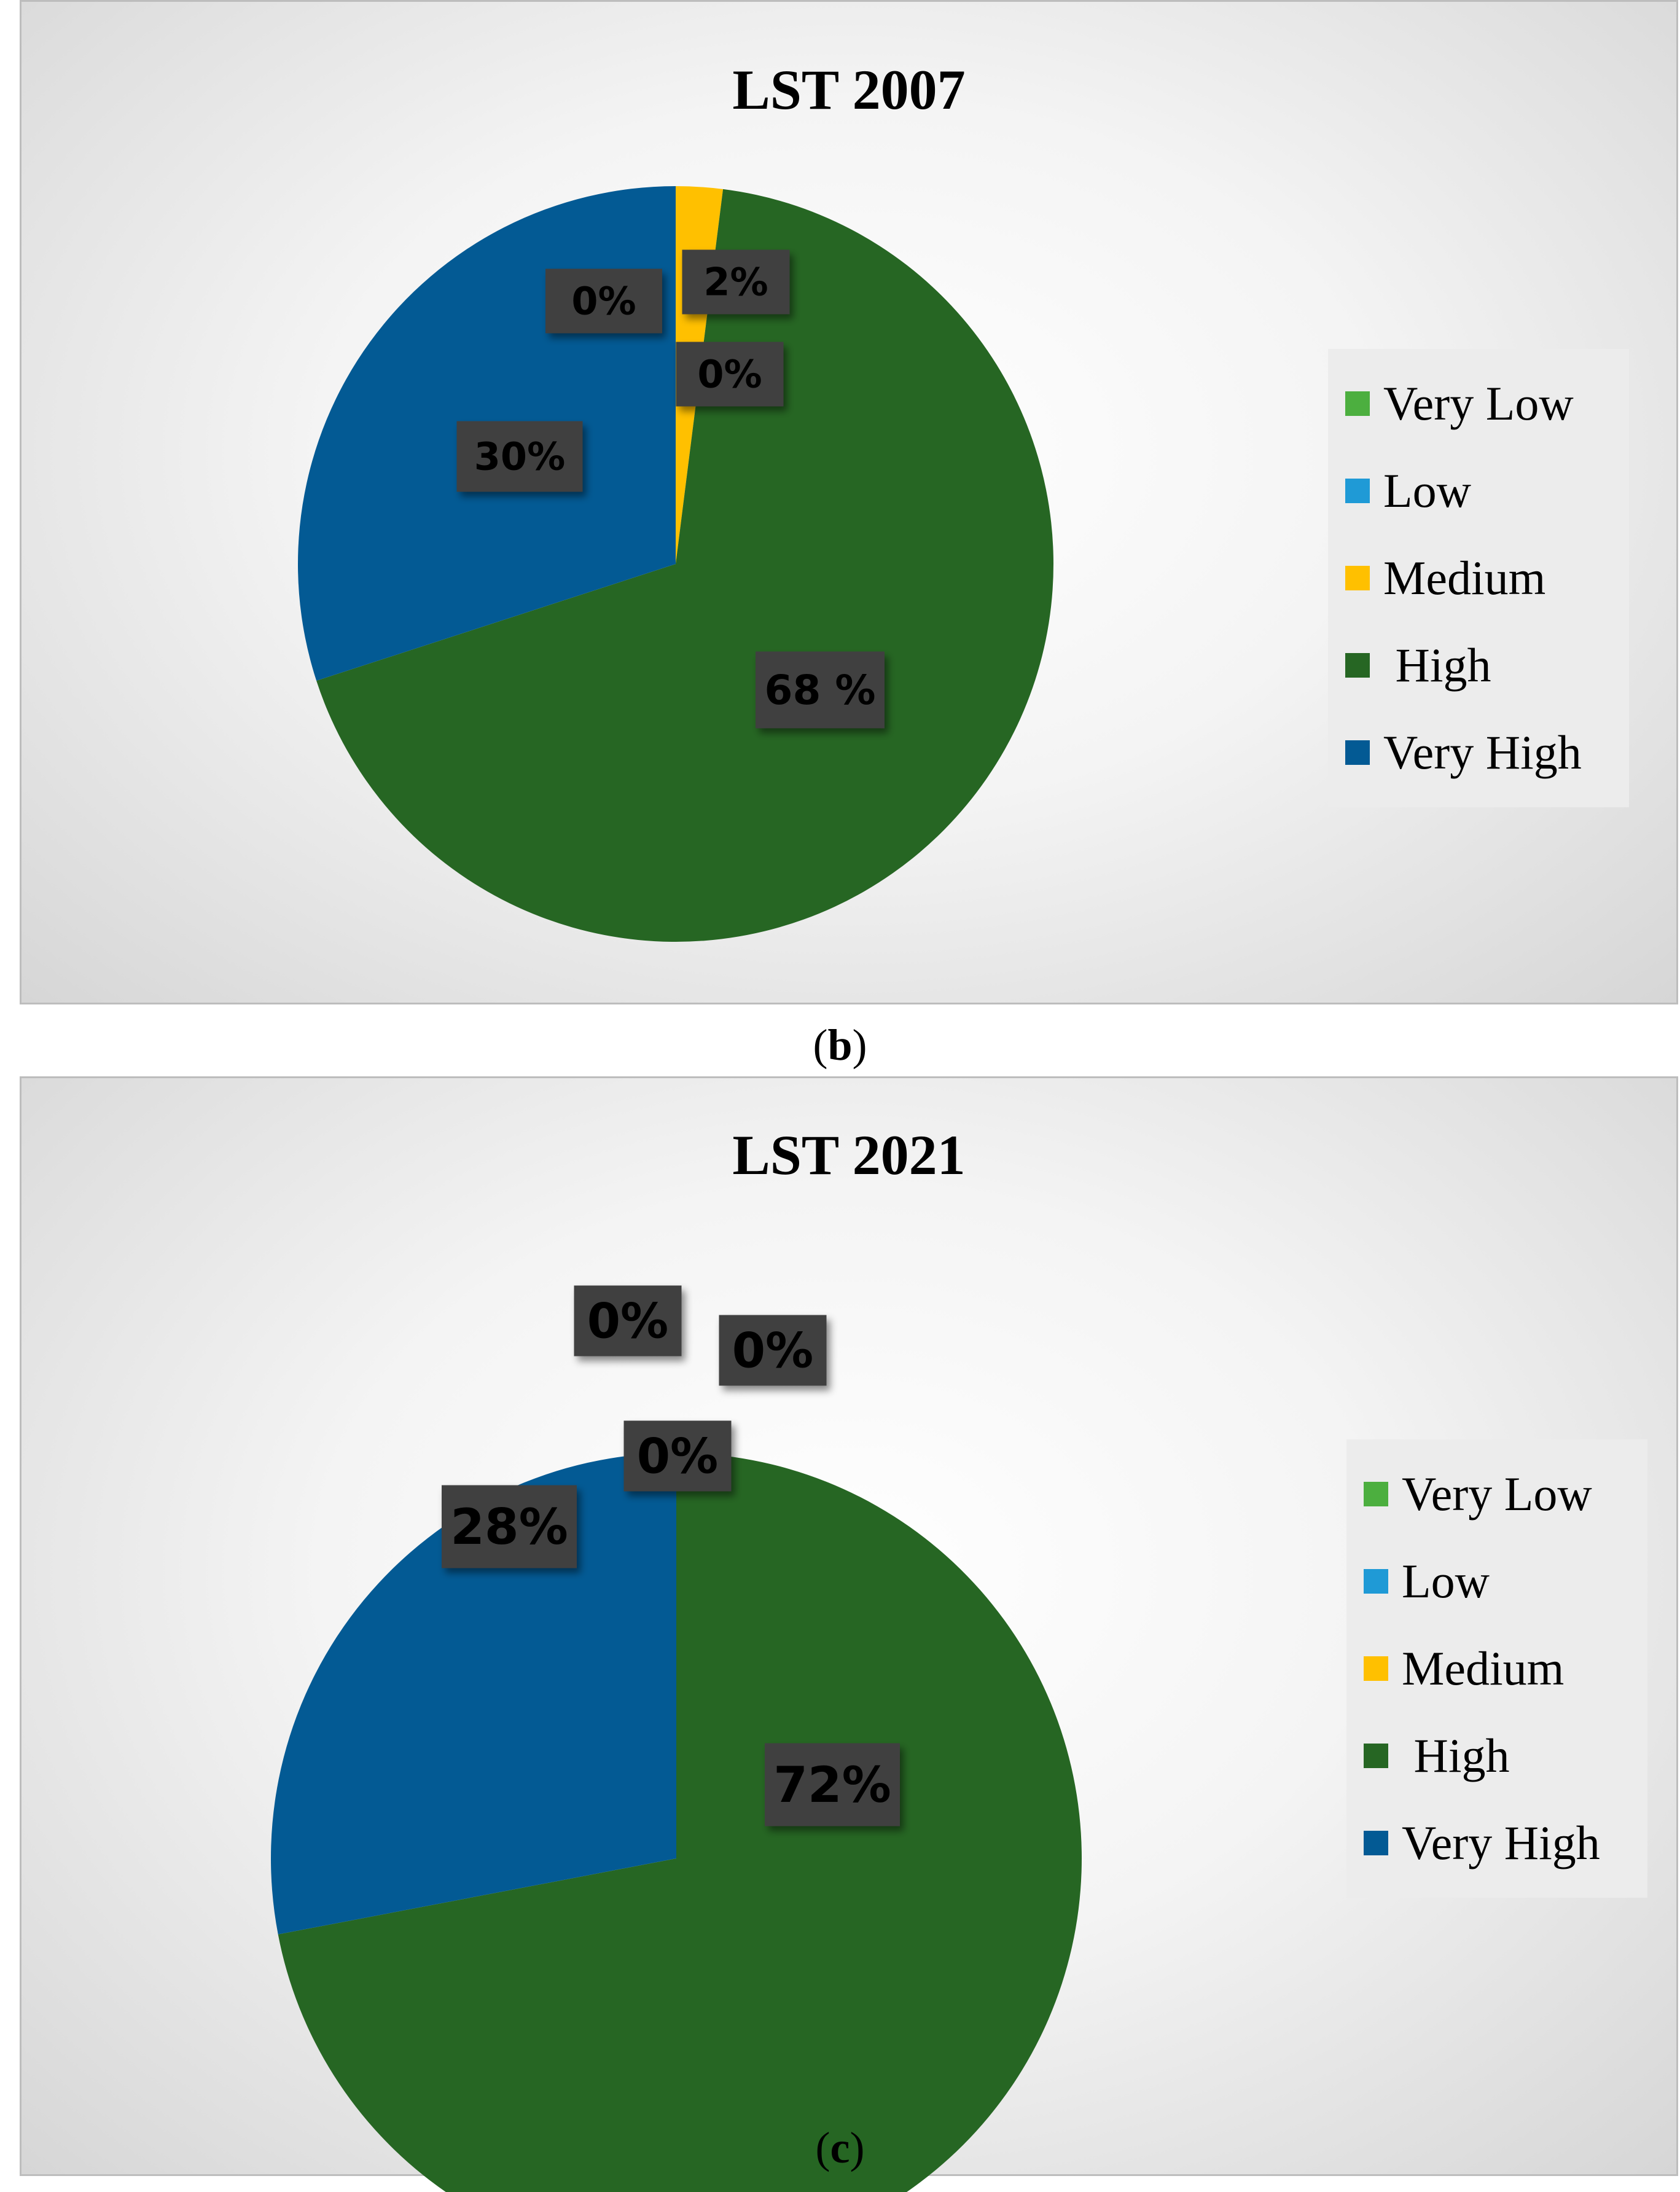  I want to click on data-label-high: 72%, so click(833, 1784).